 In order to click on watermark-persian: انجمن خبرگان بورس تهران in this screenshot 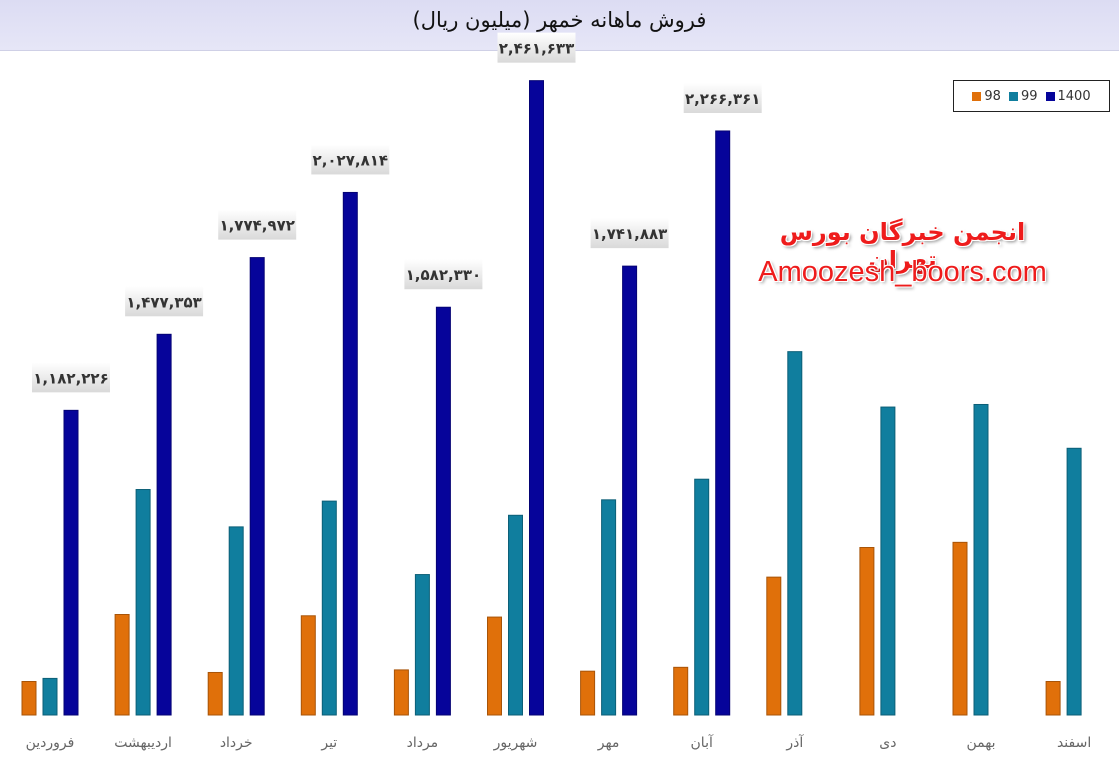, I will do `click(902, 246)`.